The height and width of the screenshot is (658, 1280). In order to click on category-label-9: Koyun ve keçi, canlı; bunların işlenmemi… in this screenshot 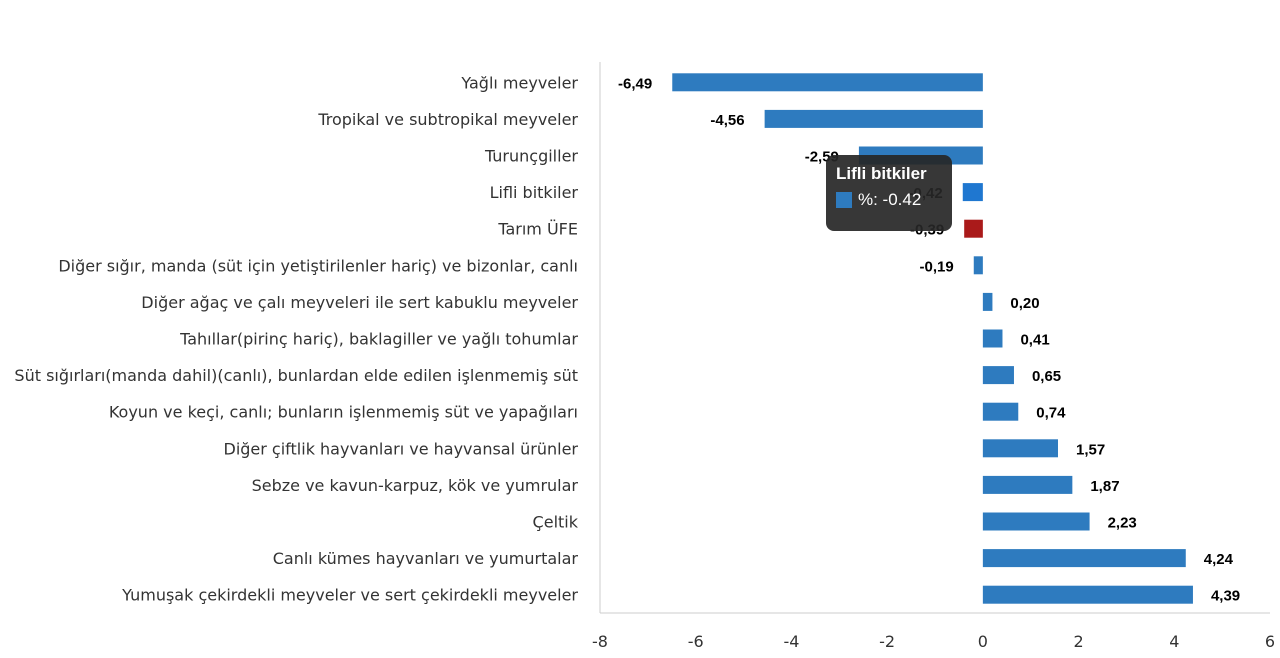, I will do `click(343, 412)`.